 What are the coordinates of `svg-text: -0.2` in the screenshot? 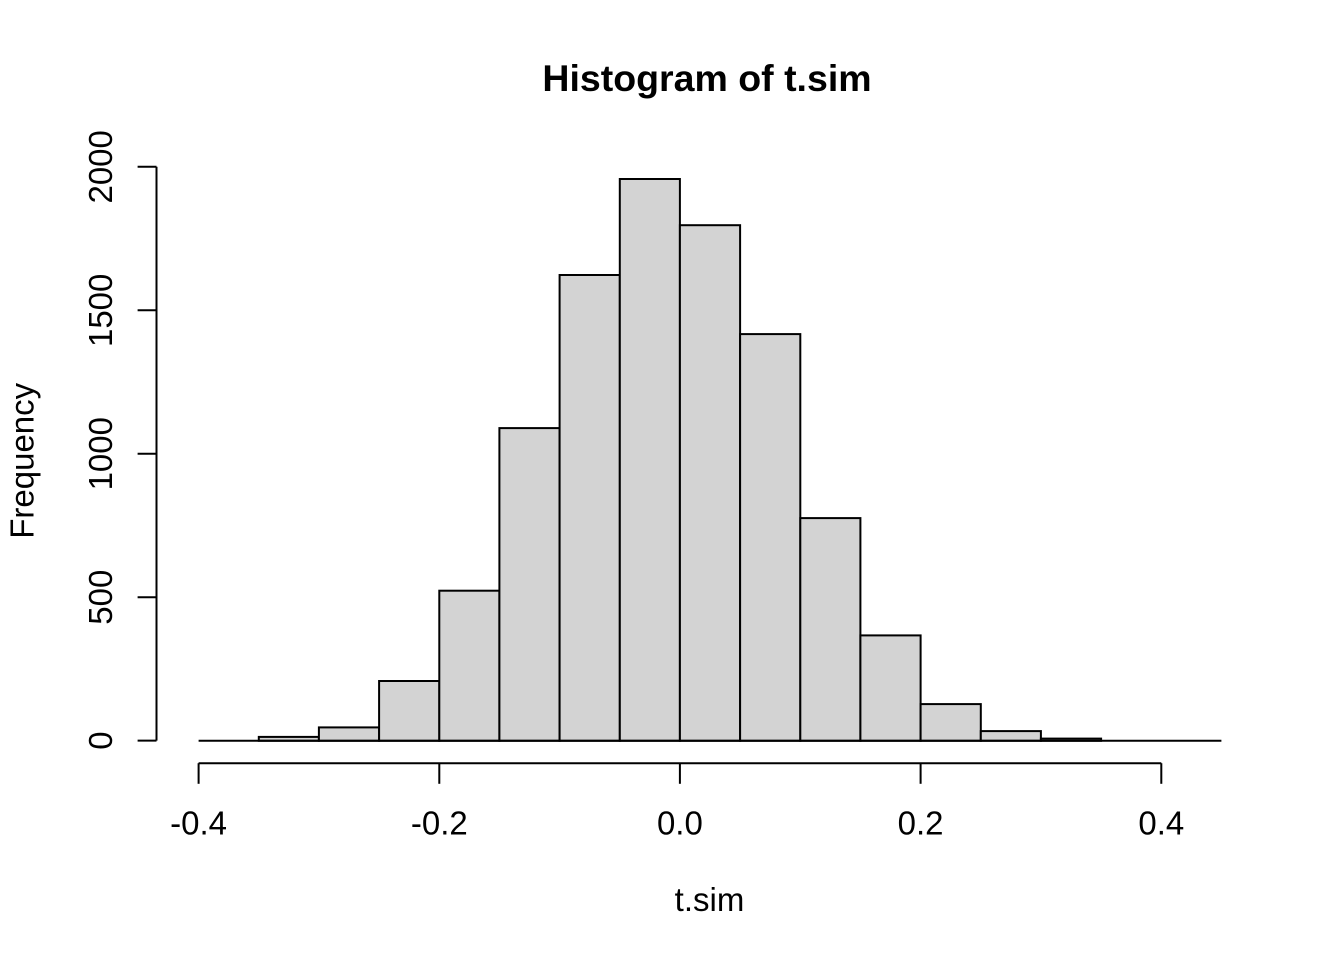 It's located at (439, 822).